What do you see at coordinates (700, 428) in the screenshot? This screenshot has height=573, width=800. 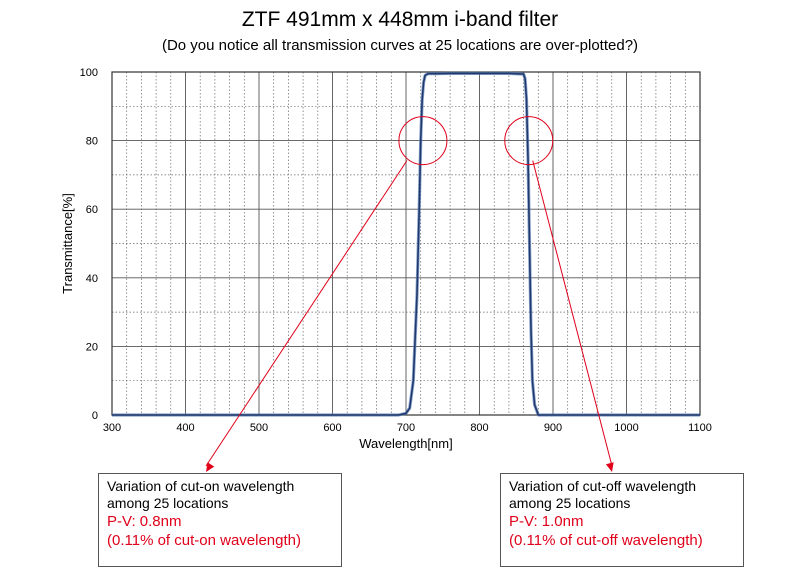 I see `x-tick-label: 1100` at bounding box center [700, 428].